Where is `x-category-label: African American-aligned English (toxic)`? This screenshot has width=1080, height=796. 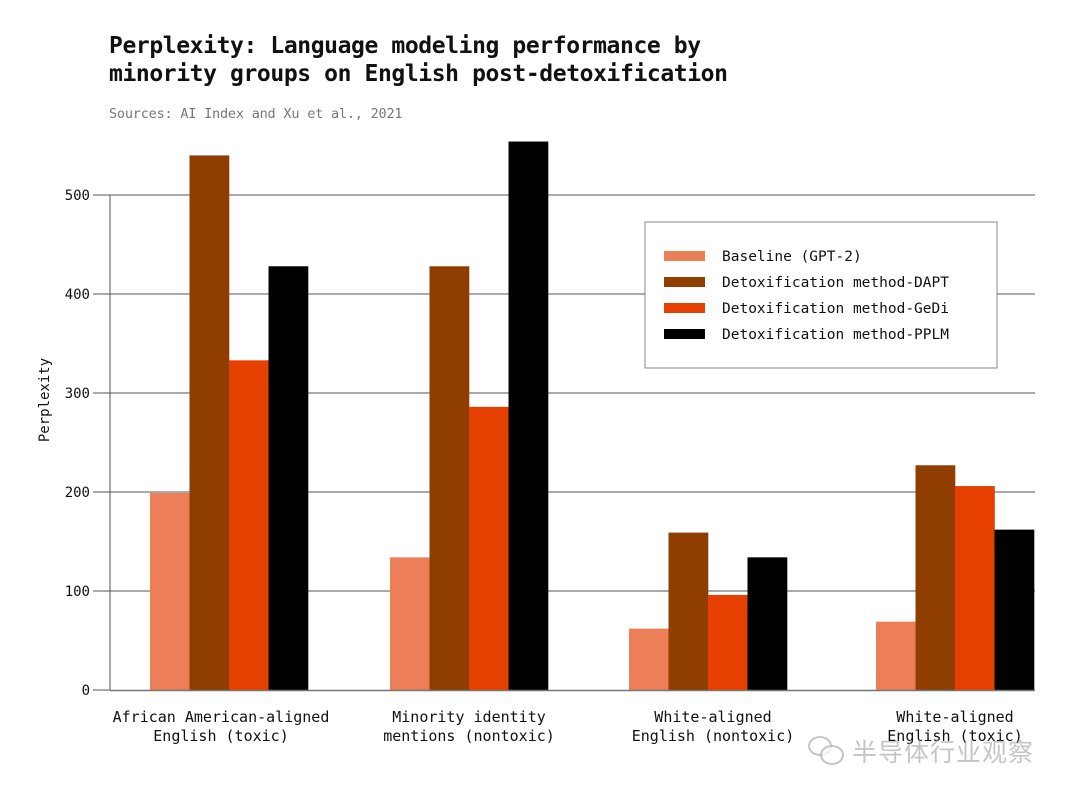 x-category-label: African American-aligned English (toxic) is located at coordinates (221, 726).